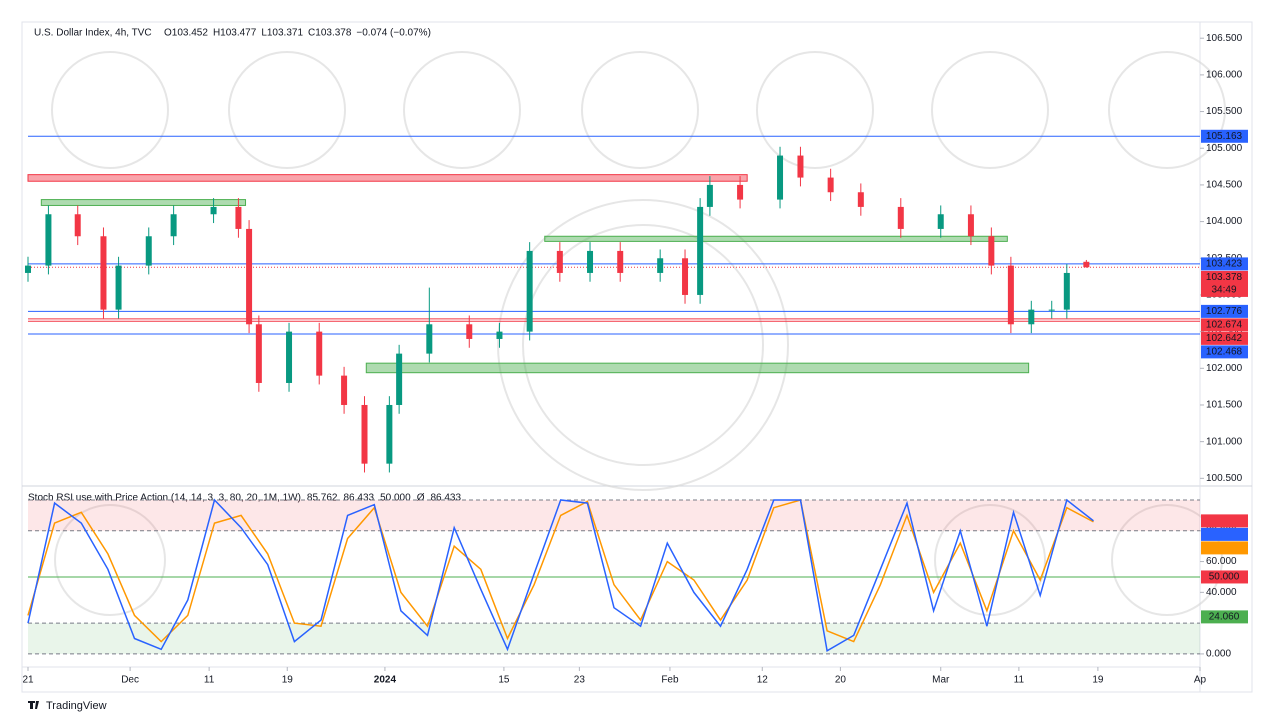  I want to click on countdown: 34:49, so click(1223, 290).